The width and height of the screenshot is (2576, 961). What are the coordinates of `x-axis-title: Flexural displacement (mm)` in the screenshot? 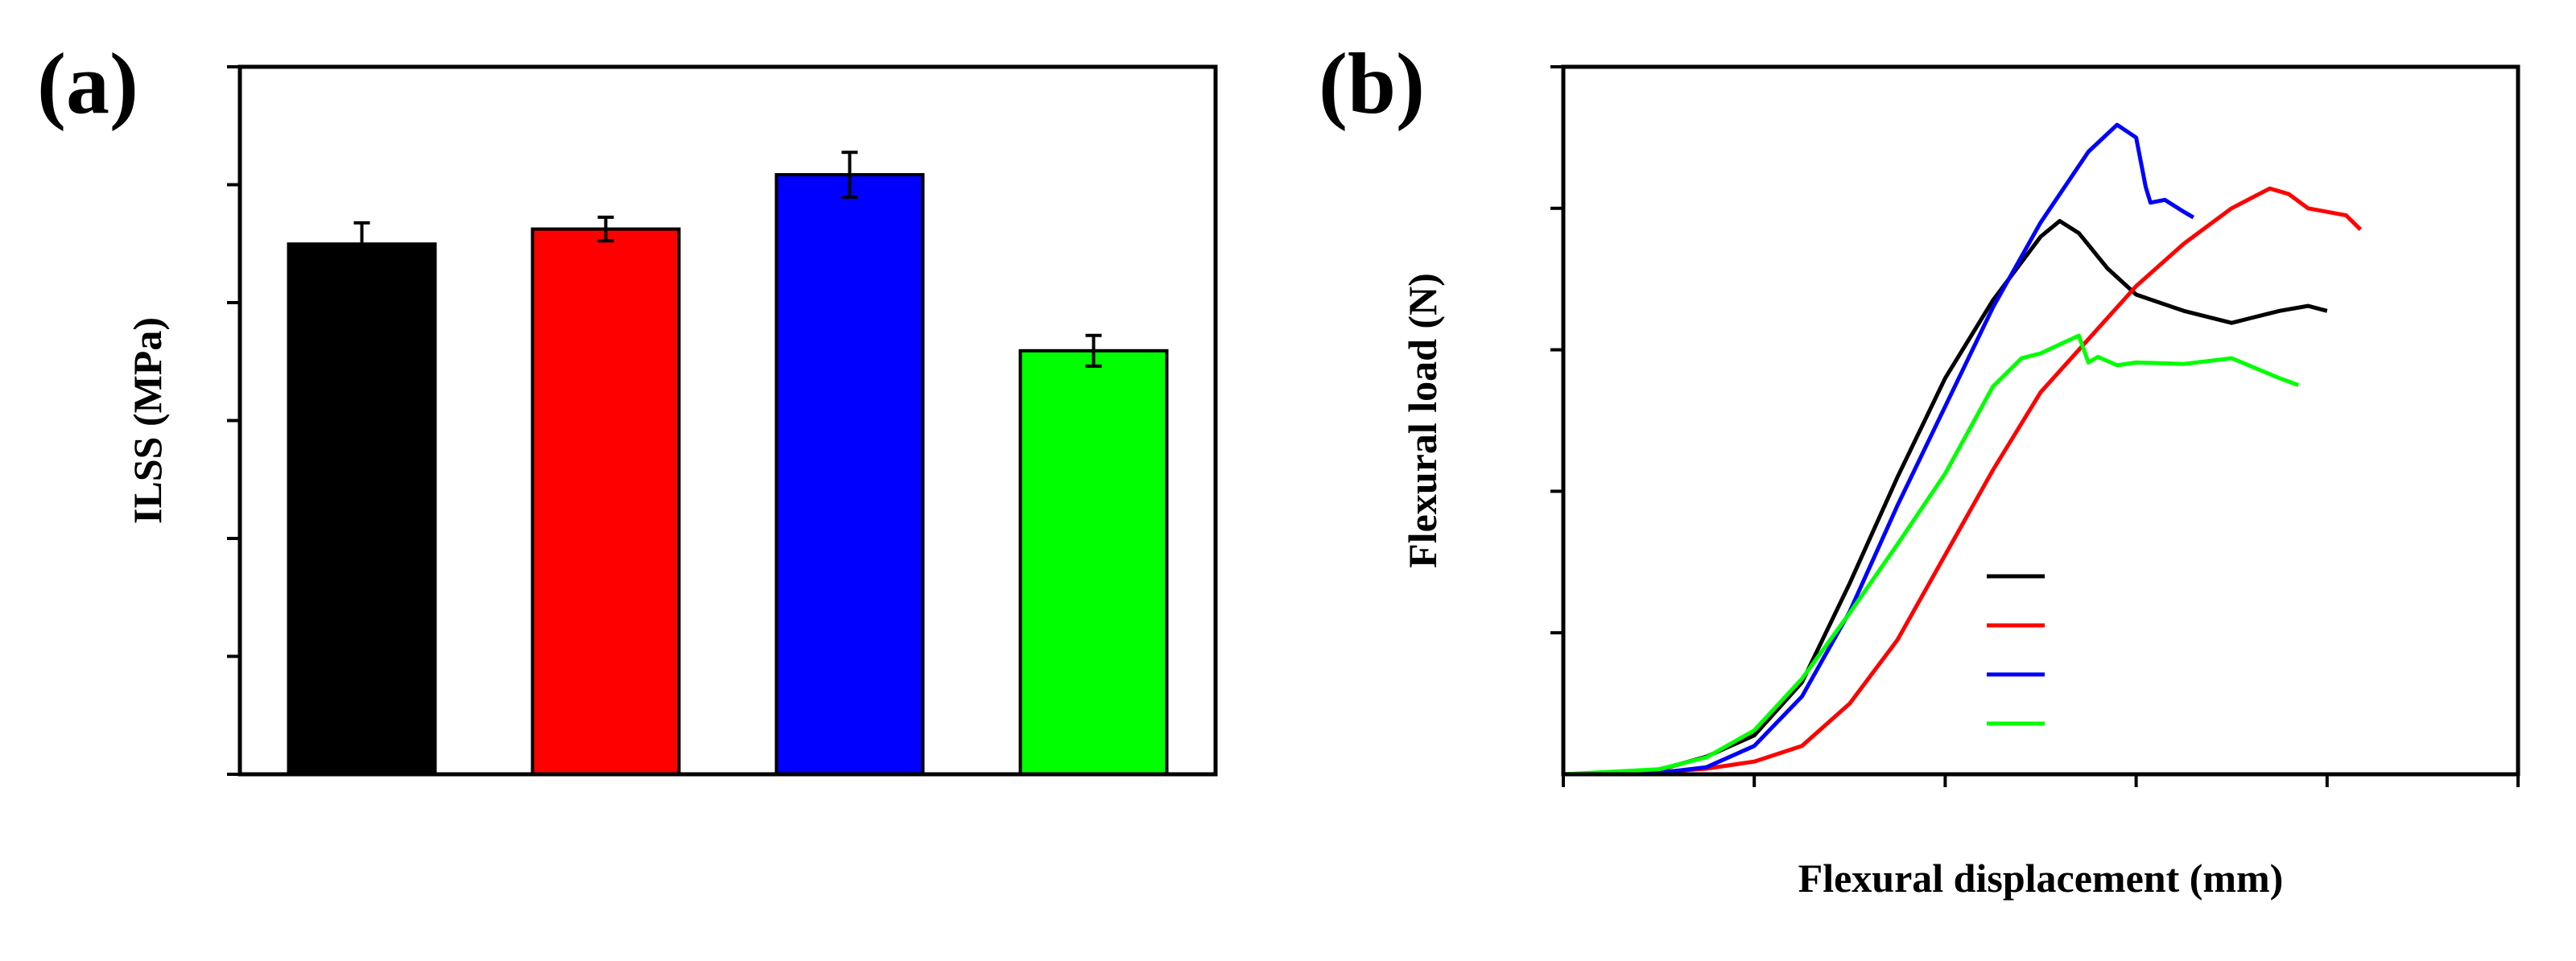 It's located at (2041, 878).